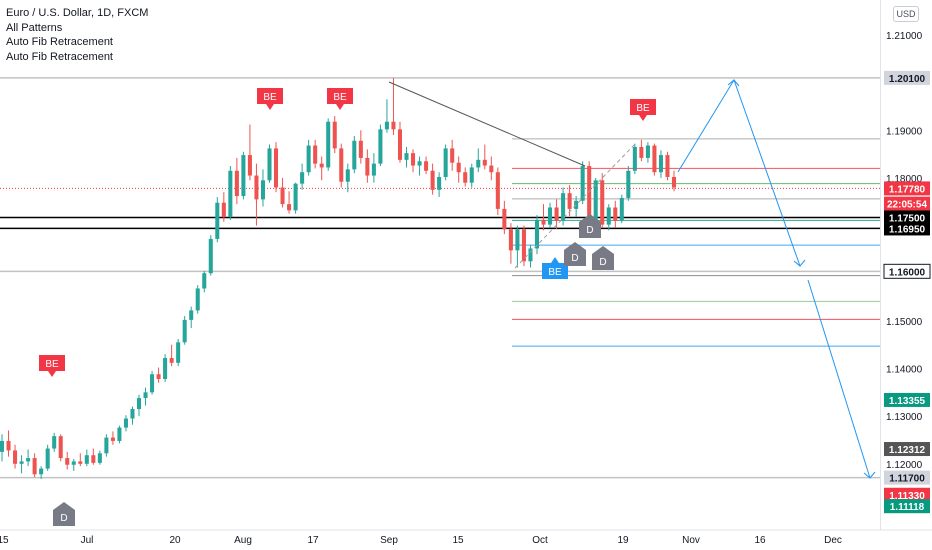  What do you see at coordinates (34, 27) in the screenshot?
I see `indicator-all-patterns: All Patterns` at bounding box center [34, 27].